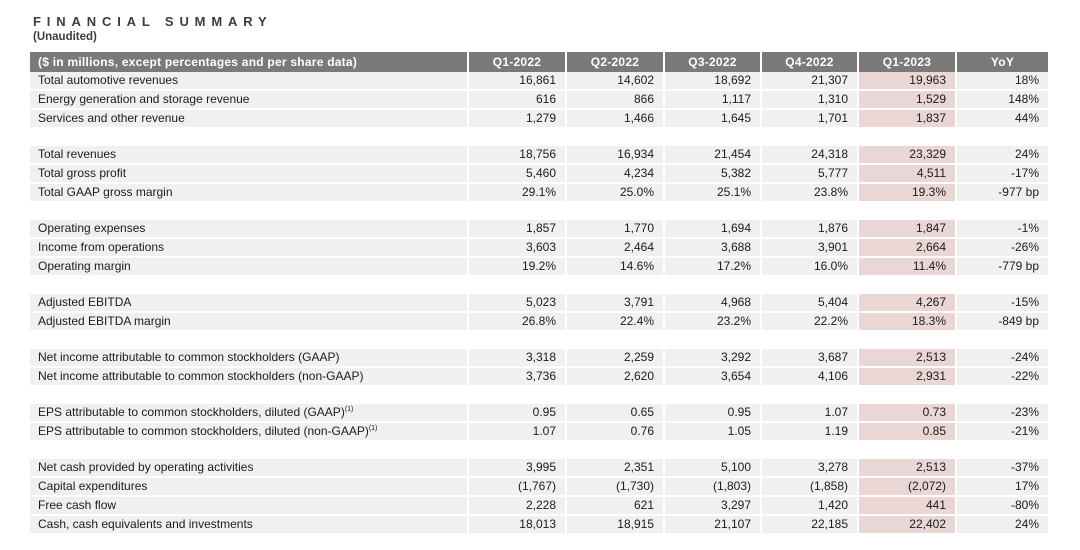  Describe the element at coordinates (616, 154) in the screenshot. I see `cell-q2-2022: 16,934` at that location.